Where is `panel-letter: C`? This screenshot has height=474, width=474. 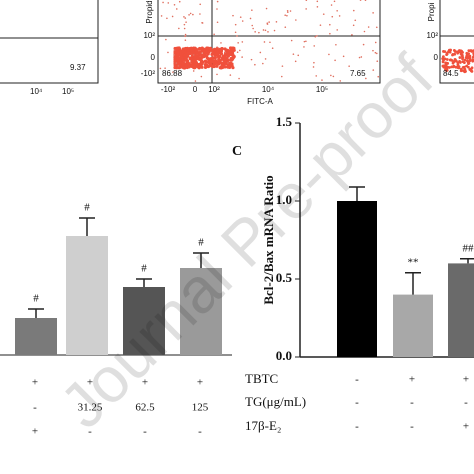 panel-letter: C is located at coordinates (237, 151).